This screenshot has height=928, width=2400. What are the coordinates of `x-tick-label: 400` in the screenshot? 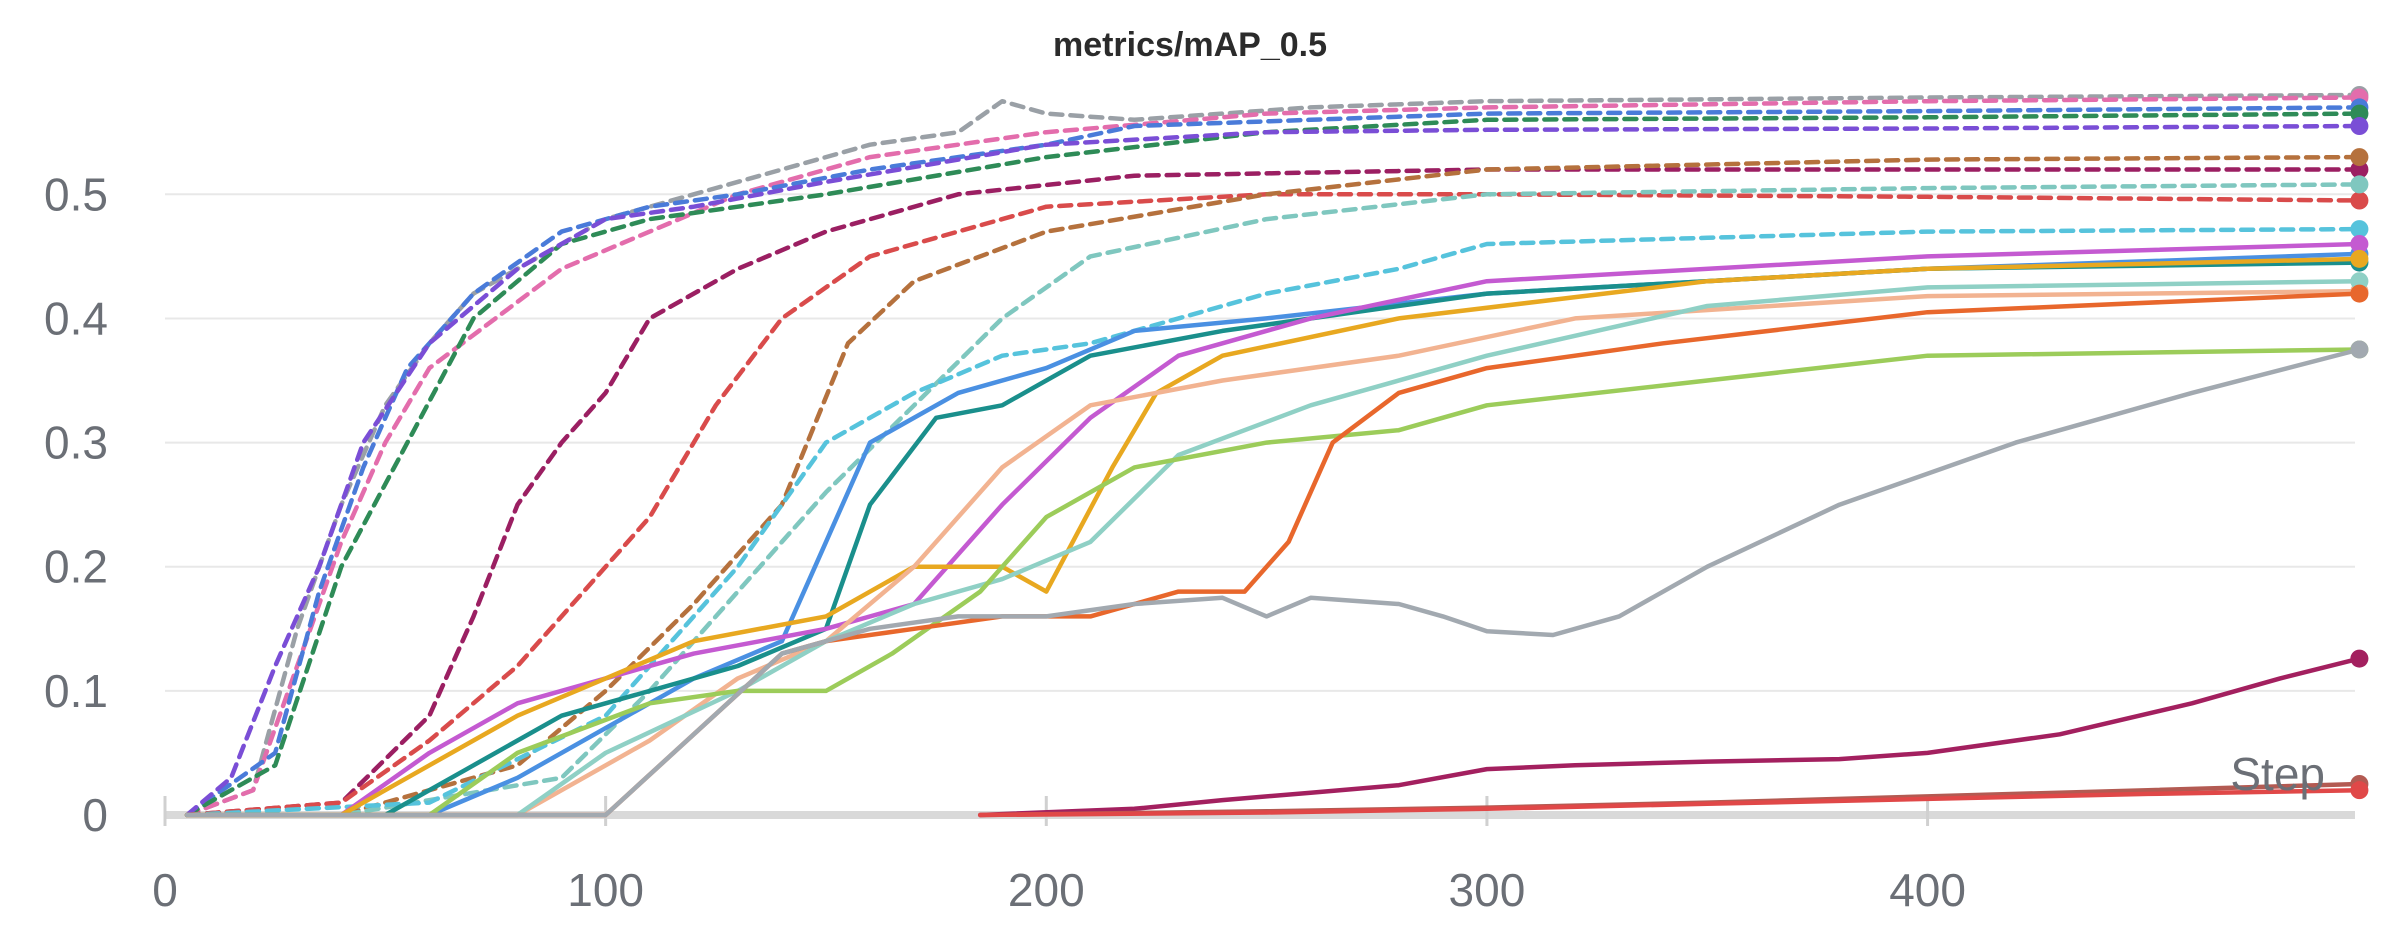 It's located at (1927, 890).